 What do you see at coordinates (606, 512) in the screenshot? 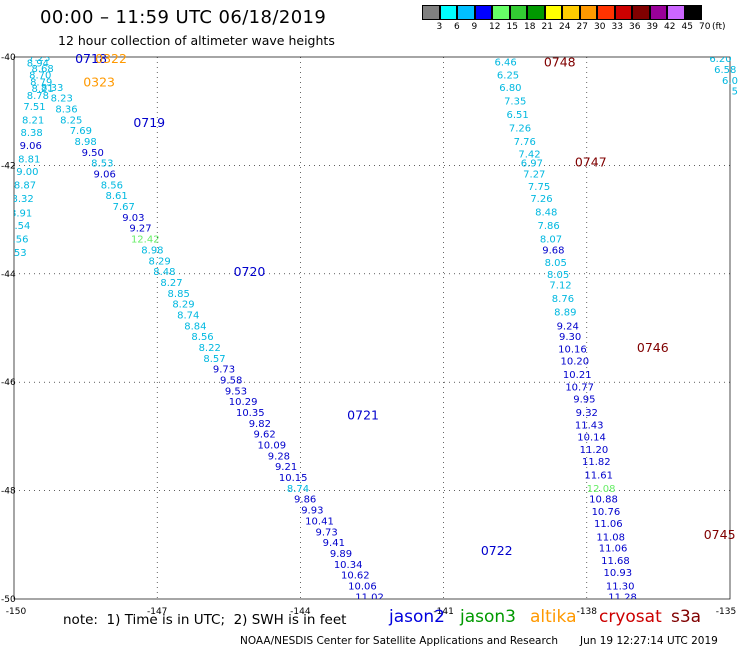
I see `wave-height-point: 10.76` at bounding box center [606, 512].